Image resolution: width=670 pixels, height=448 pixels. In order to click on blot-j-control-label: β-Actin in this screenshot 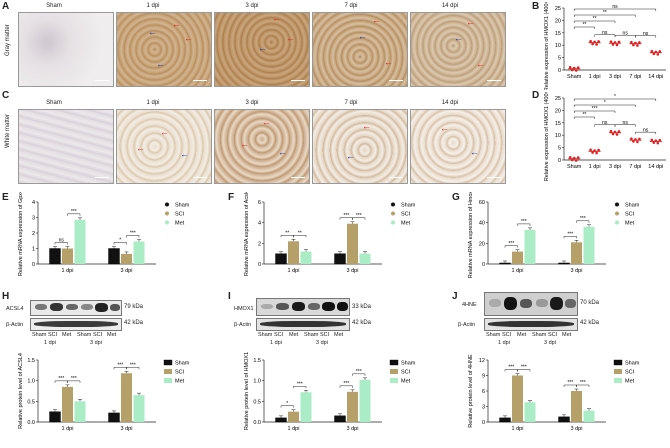, I will do `click(467, 325)`.